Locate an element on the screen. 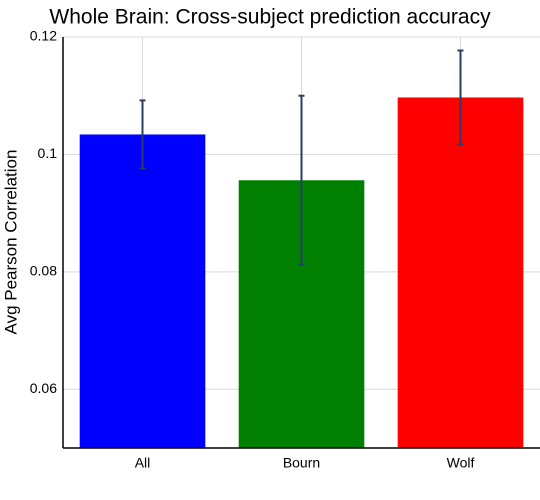 The height and width of the screenshot is (500, 540). y-tick-label: 0.12 is located at coordinates (43, 36).